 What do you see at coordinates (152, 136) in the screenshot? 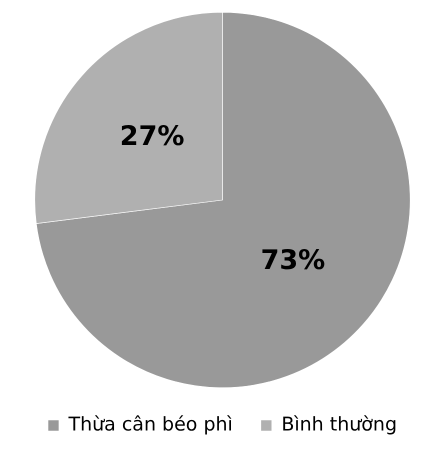
I see `data-label: 27%` at bounding box center [152, 136].